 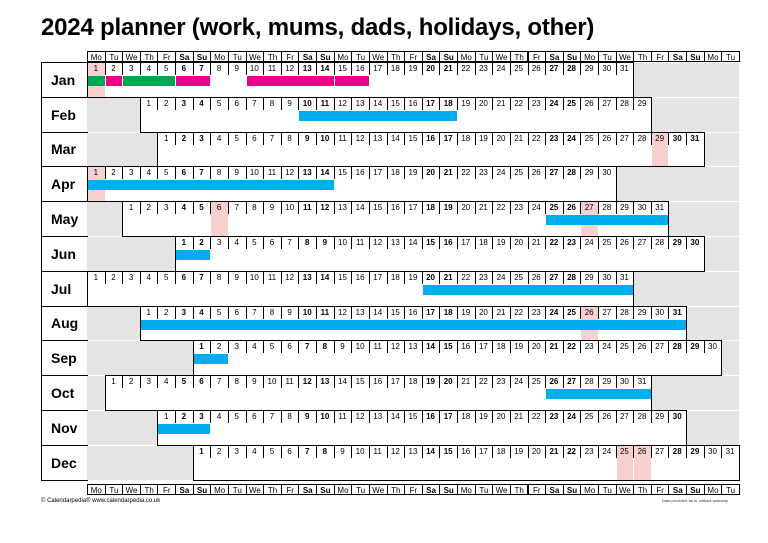 What do you see at coordinates (448, 173) in the screenshot?
I see `day-number: 21` at bounding box center [448, 173].